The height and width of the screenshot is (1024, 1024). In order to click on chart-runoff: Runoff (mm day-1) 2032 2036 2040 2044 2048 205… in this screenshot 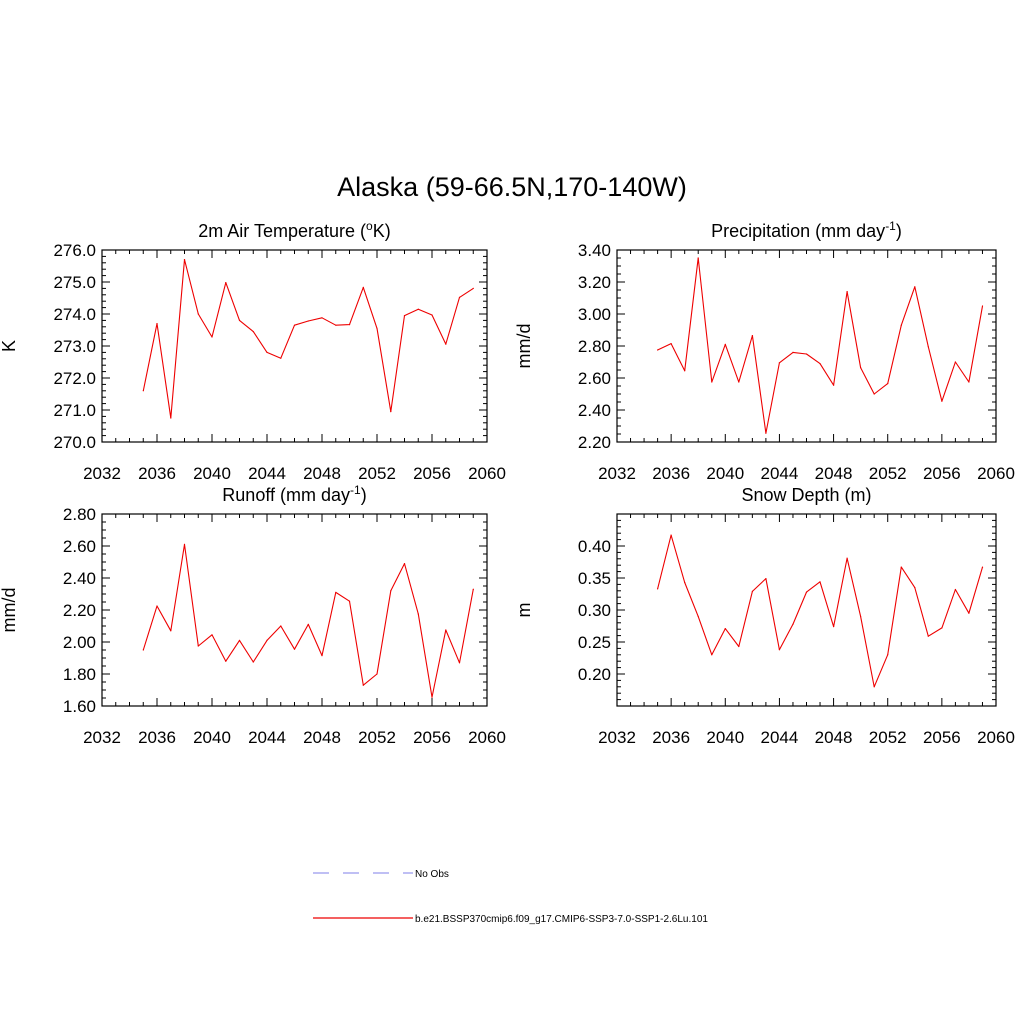, I will do `click(253, 615)`.